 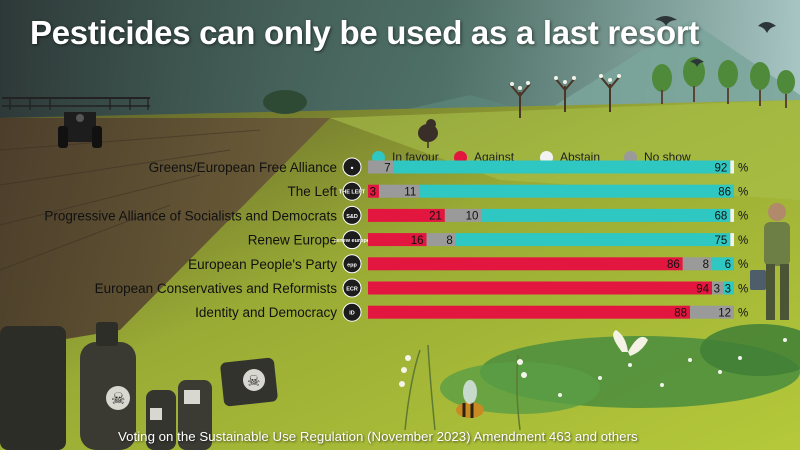 I want to click on data-label: 75, so click(x=721, y=241).